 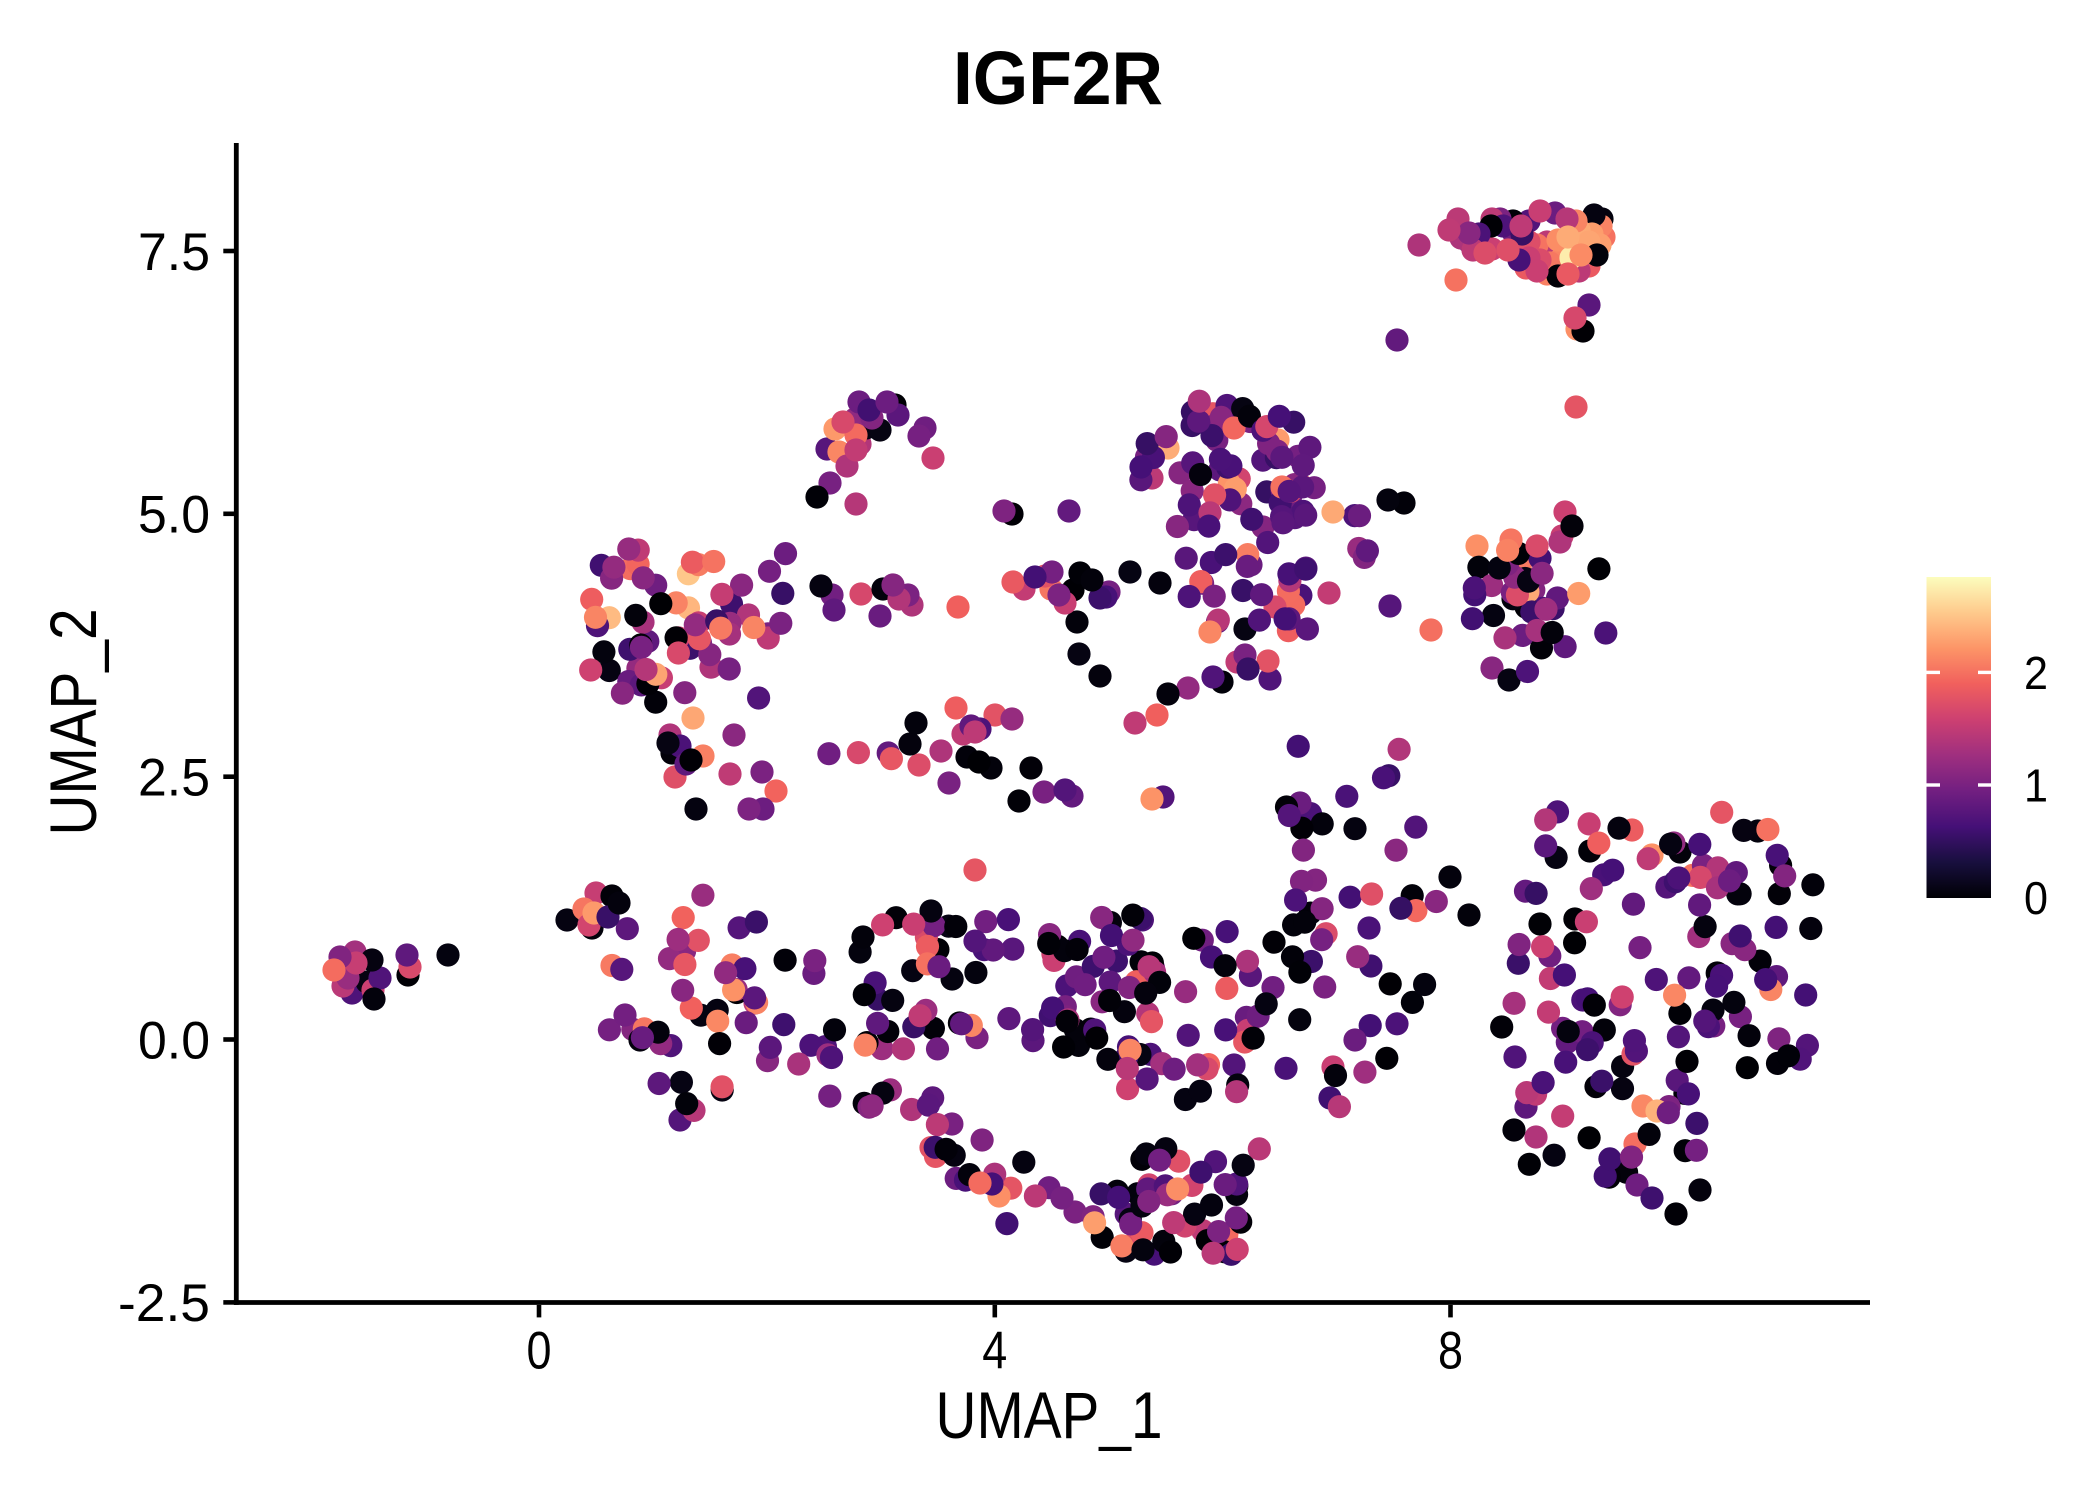 What do you see at coordinates (1049, 1415) in the screenshot?
I see `svg-text: UMAP_1` at bounding box center [1049, 1415].